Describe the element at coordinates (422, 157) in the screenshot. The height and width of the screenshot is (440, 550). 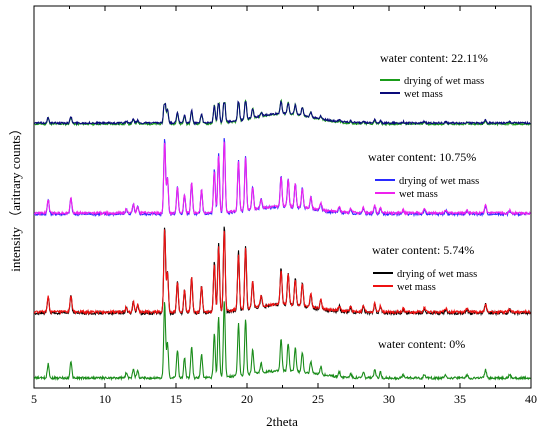
I see `water-content-label: water content: 10.75%` at that location.